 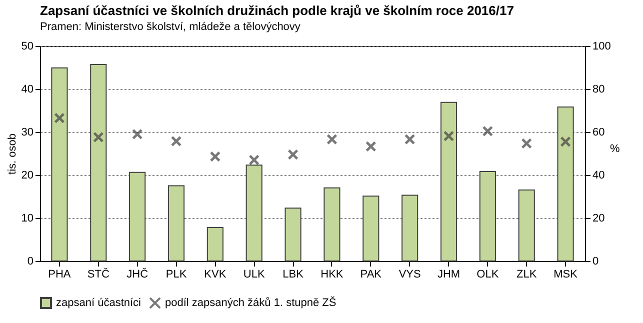 I want to click on x-tick-label: ULK, so click(x=254, y=274).